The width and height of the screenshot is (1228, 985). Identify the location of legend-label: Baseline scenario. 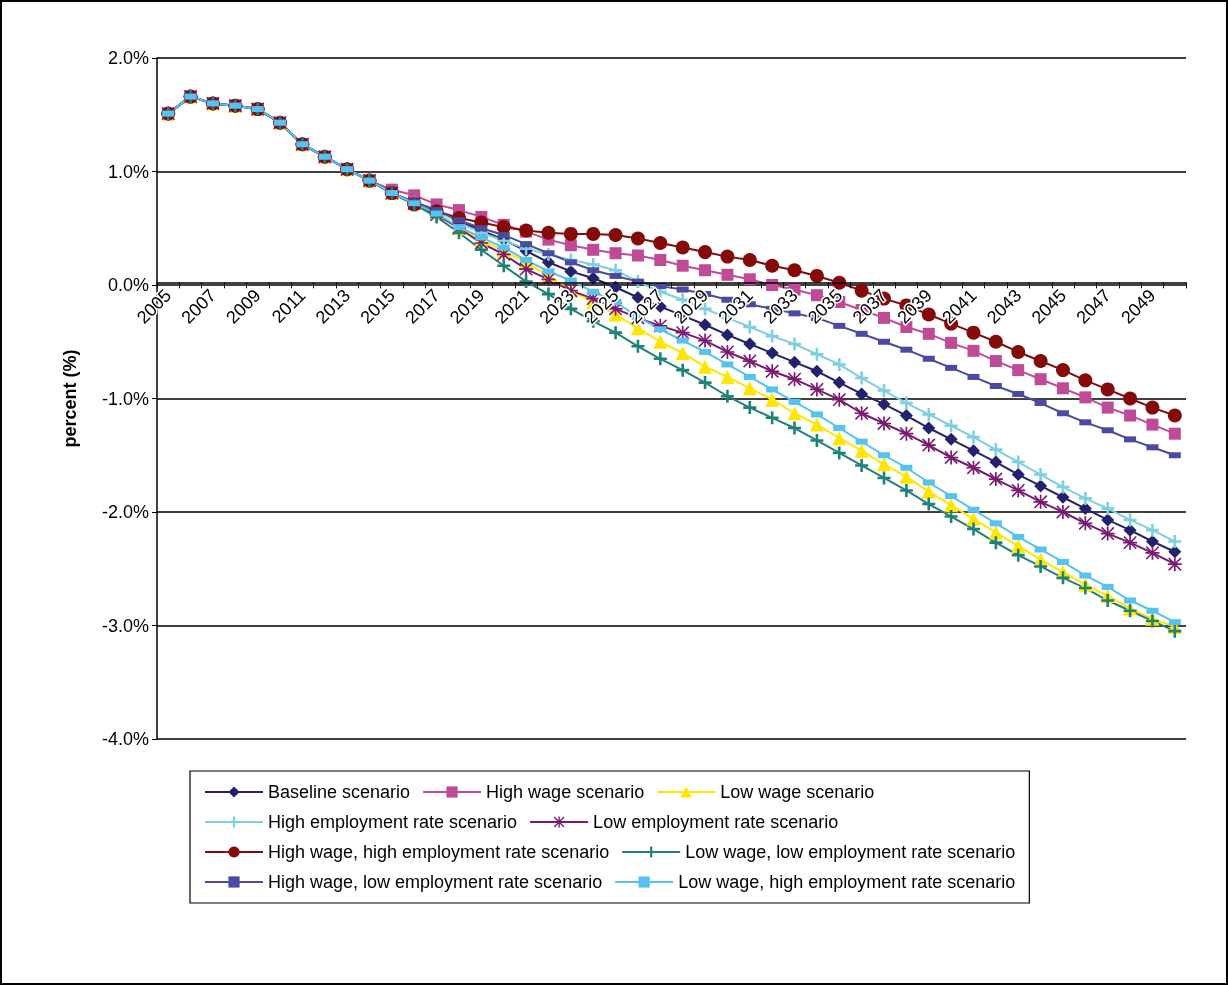
(339, 792).